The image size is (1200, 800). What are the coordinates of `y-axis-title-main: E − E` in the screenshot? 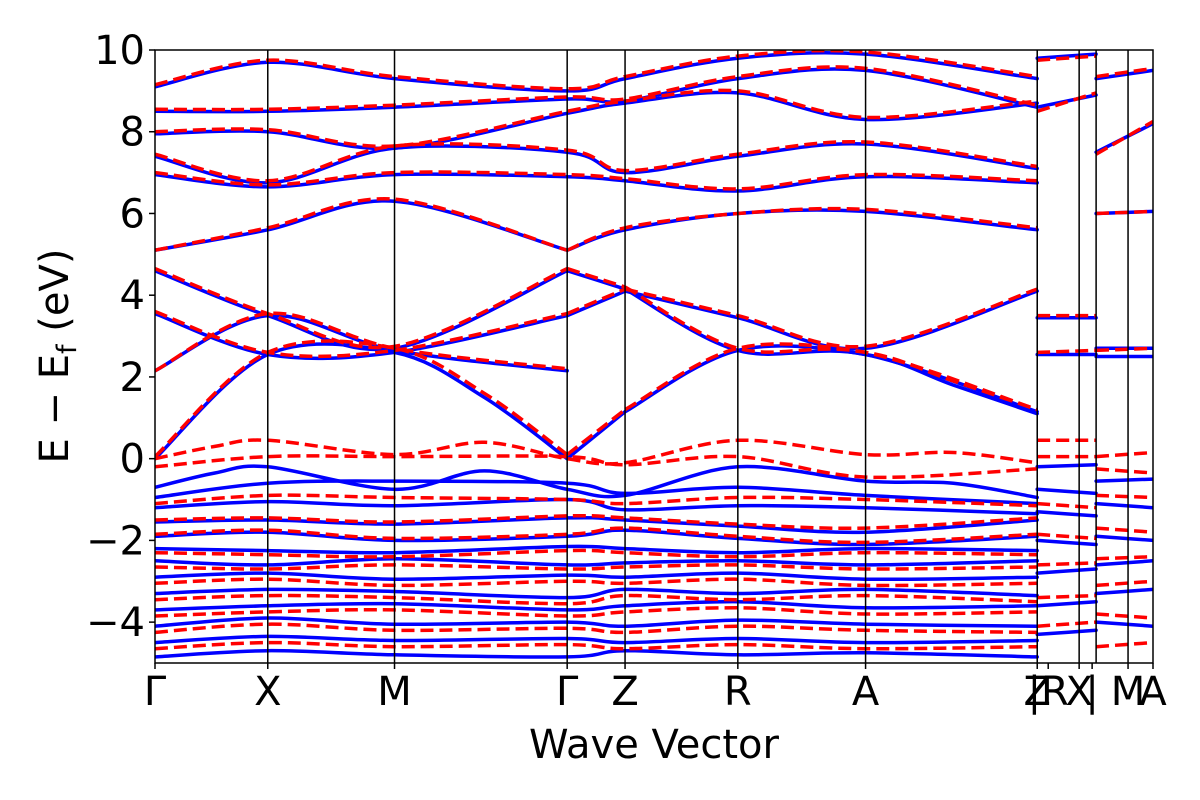 It's located at (55, 409).